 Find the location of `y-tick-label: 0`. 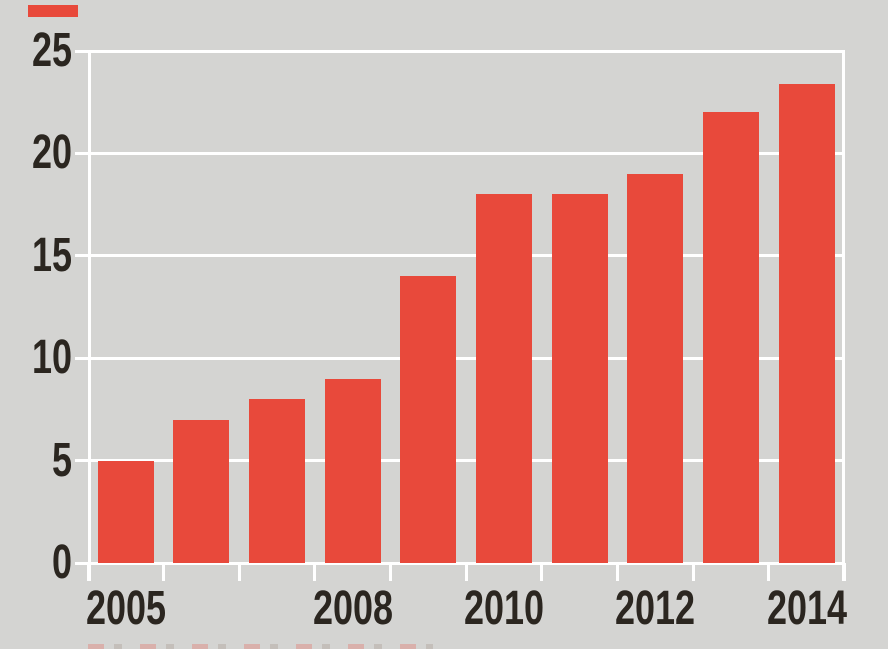

y-tick-label: 0 is located at coordinates (61, 562).